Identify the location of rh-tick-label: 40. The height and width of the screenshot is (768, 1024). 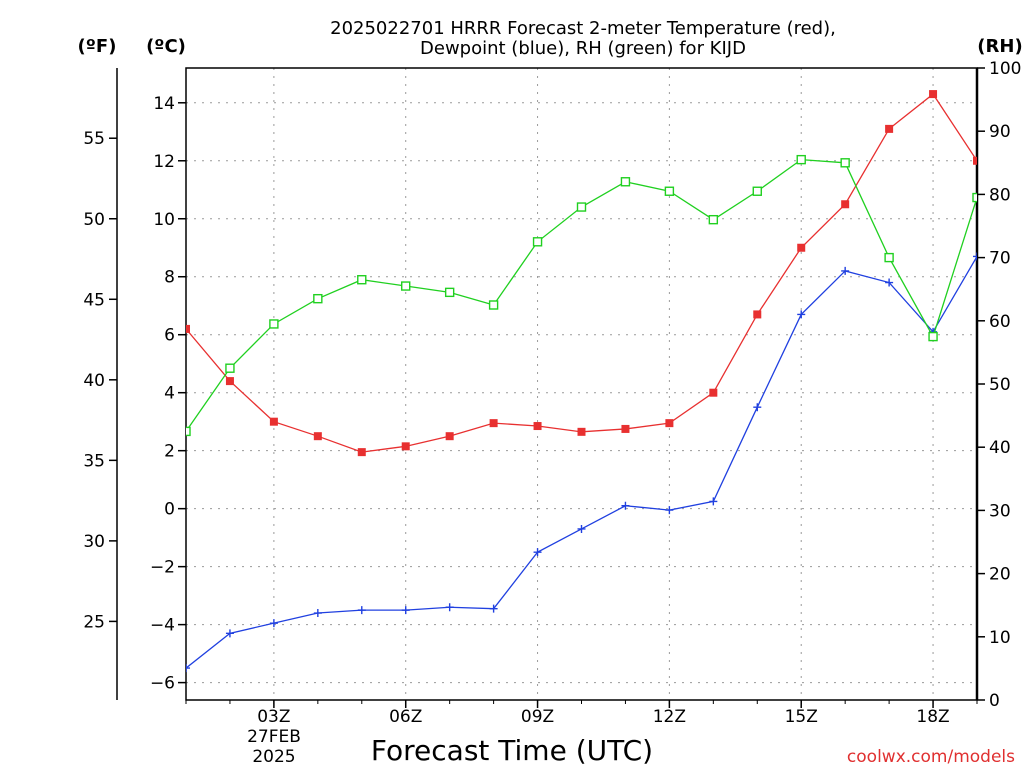
(1000, 448).